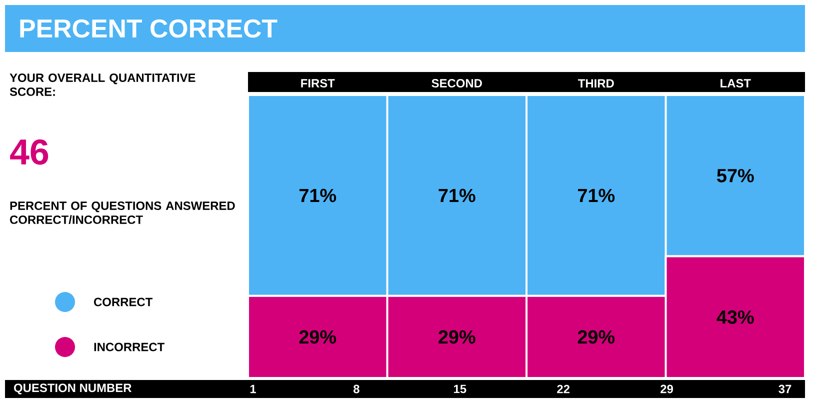 The height and width of the screenshot is (416, 818). What do you see at coordinates (735, 317) in the screenshot?
I see `data-label: 43%` at bounding box center [735, 317].